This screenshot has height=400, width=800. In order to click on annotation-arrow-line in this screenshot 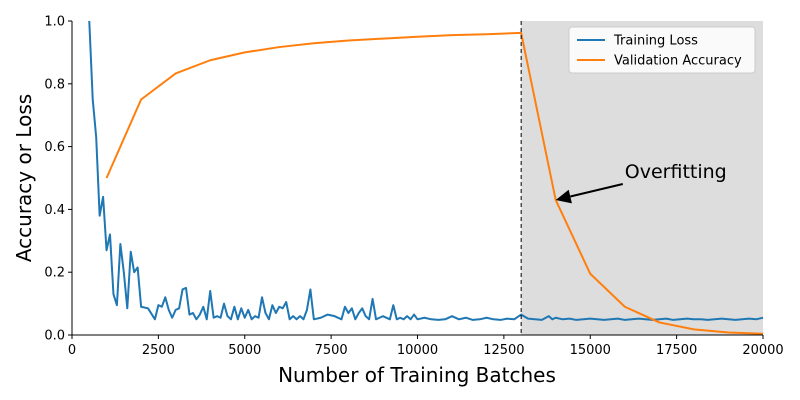, I will do `click(597, 190)`.